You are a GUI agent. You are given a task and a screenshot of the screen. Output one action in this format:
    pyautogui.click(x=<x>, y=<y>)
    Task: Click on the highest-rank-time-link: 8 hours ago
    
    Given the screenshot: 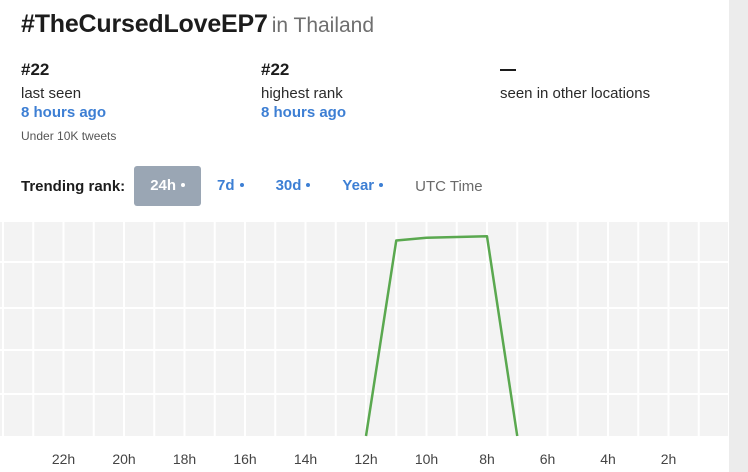 What is the action you would take?
    pyautogui.click(x=304, y=112)
    